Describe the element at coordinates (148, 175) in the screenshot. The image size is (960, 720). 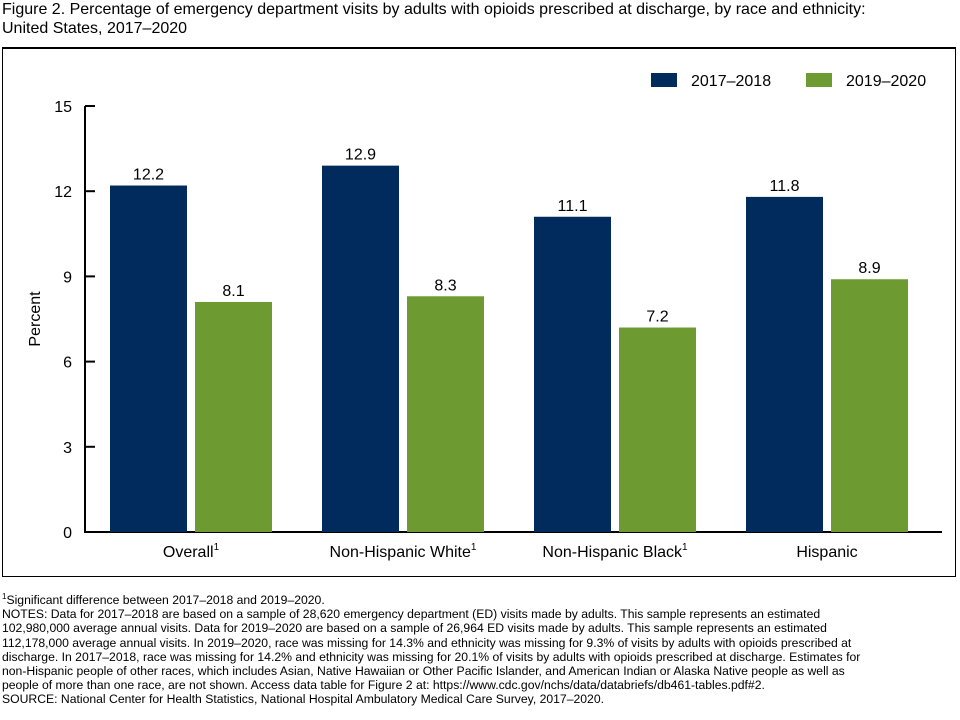
I see `data-label: 12.2` at that location.